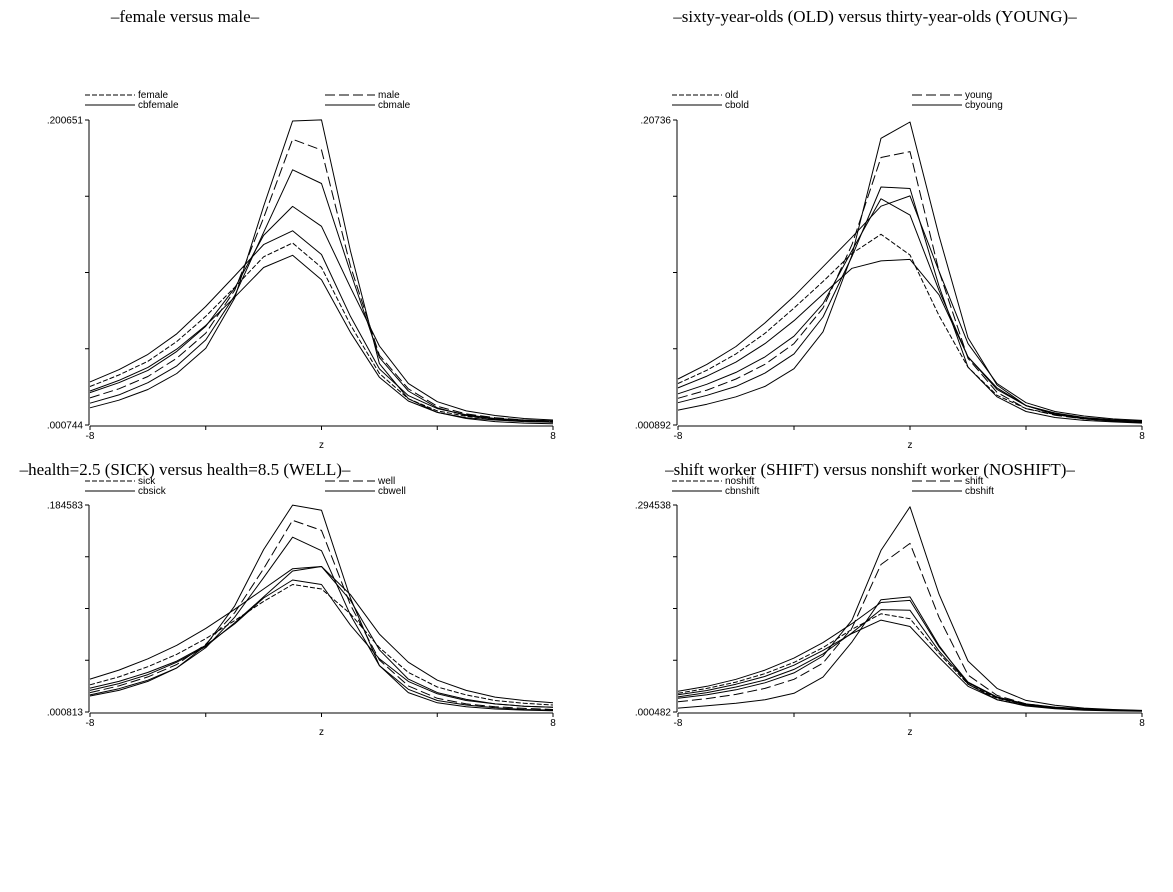  I want to click on legend-label: male, so click(389, 95).